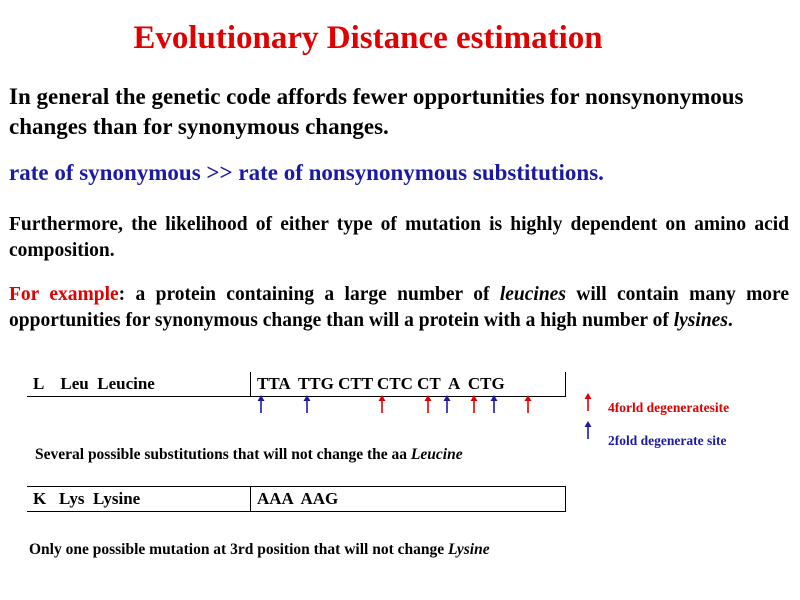 This screenshot has height=600, width=800. Describe the element at coordinates (565, 499) in the screenshot. I see `lysine-row-edge` at that location.